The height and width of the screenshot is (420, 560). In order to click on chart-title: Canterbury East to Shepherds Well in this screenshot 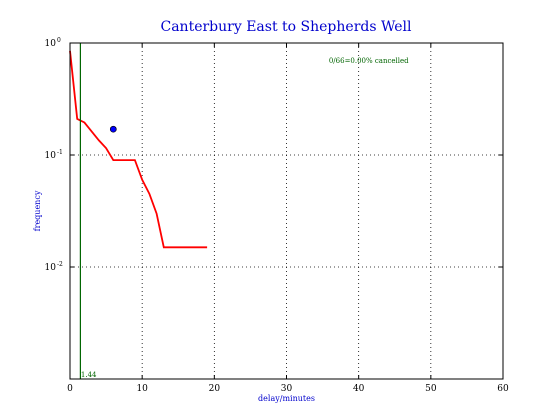, I will do `click(286, 27)`.